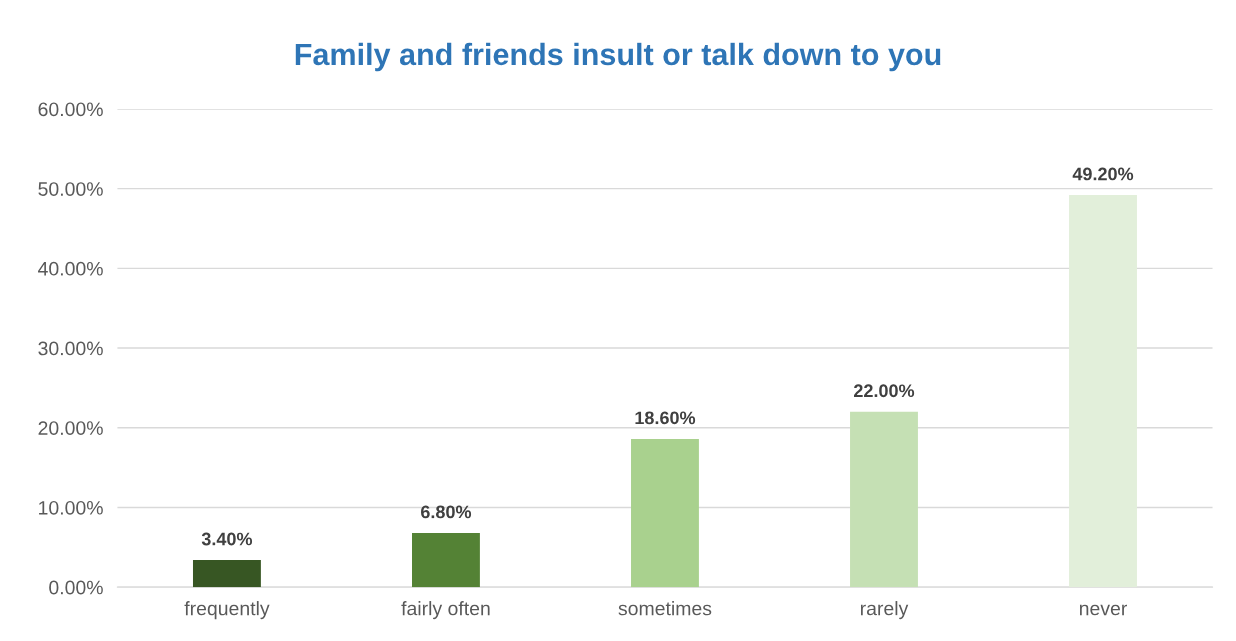 The image size is (1236, 641). Describe the element at coordinates (884, 391) in the screenshot. I see `data-label: 22.00%` at that location.